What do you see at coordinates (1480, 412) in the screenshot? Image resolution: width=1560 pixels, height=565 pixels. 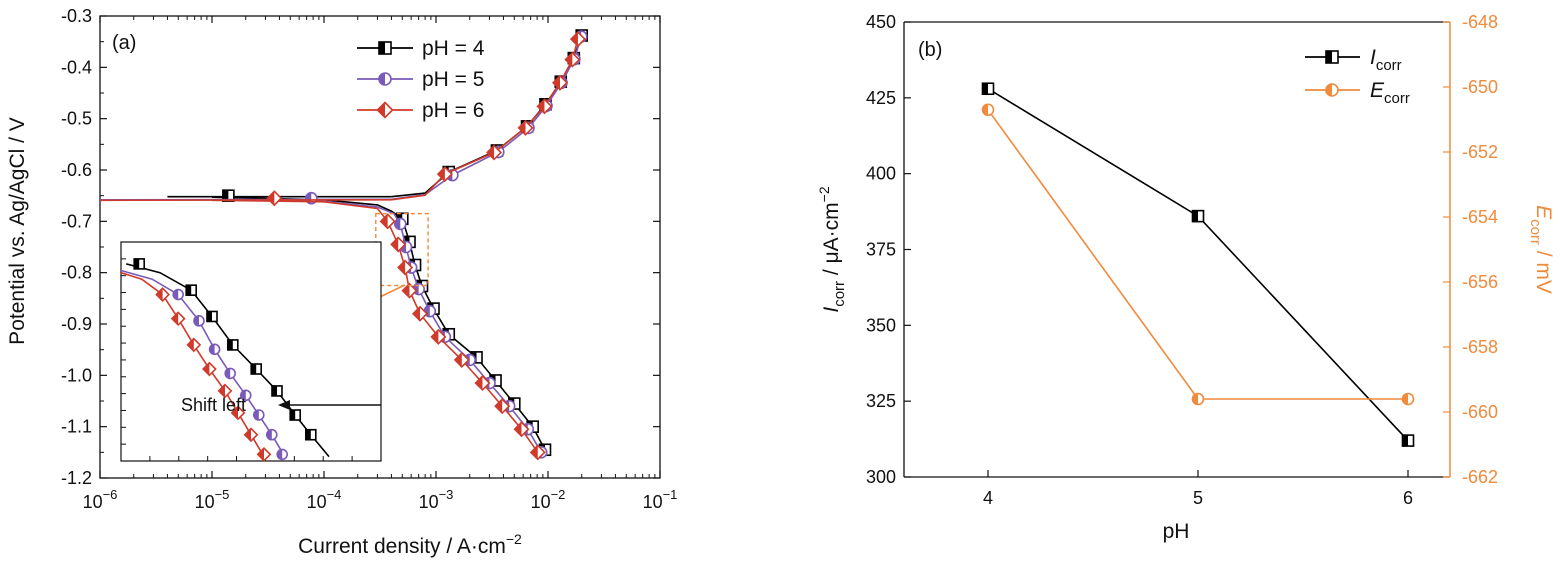 I see `y-right-tick-label: -660` at bounding box center [1480, 412].